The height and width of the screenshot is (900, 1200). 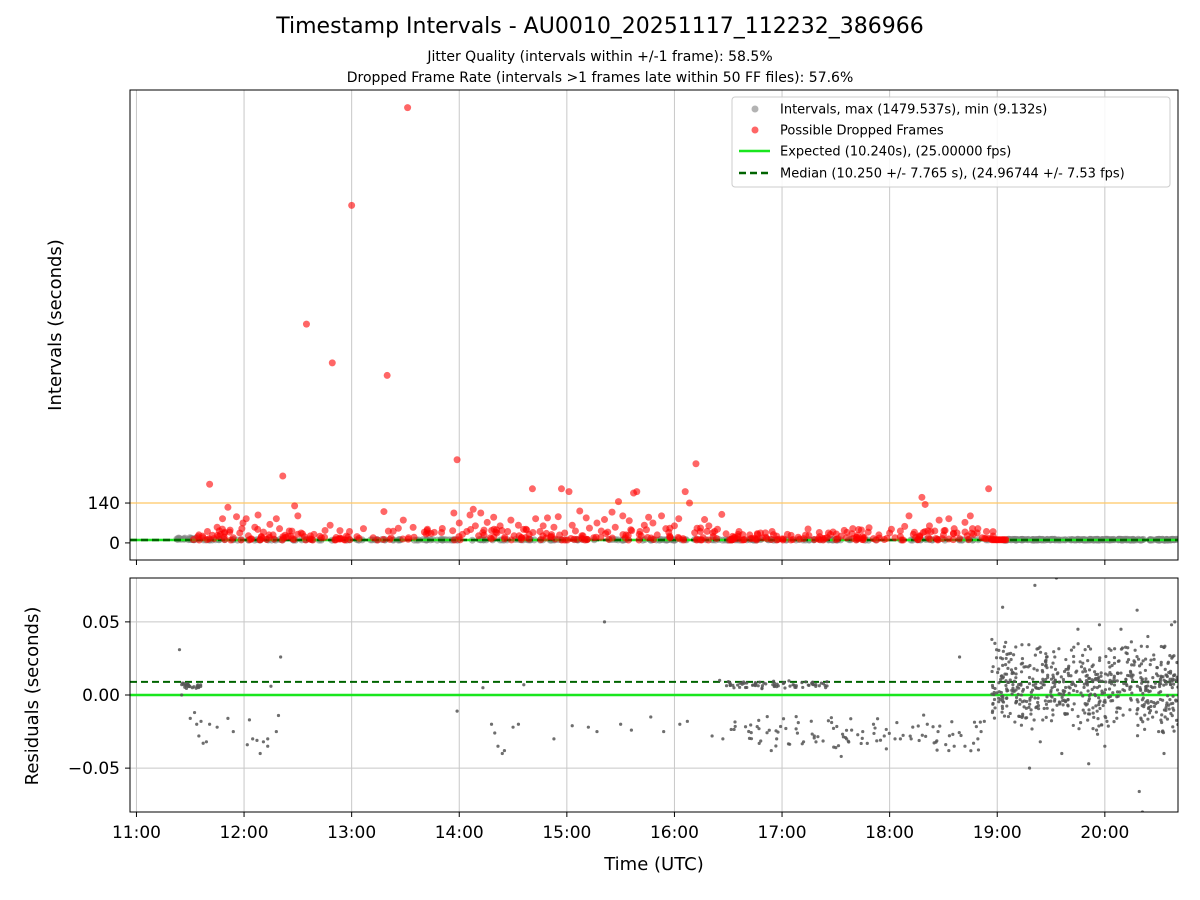 I want to click on legend-box, so click(x=951, y=142).